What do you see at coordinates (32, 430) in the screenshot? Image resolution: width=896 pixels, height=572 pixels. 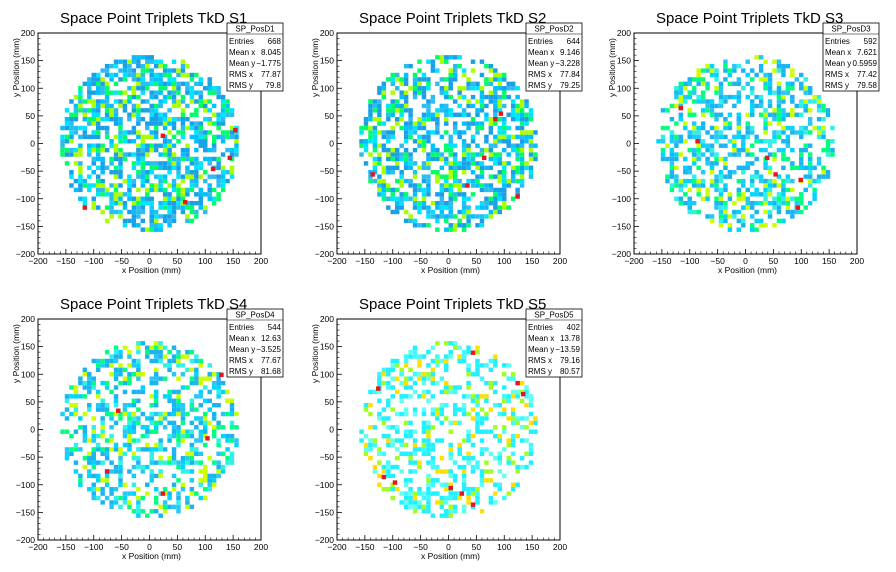 I see `y-tick-label: 0` at bounding box center [32, 430].